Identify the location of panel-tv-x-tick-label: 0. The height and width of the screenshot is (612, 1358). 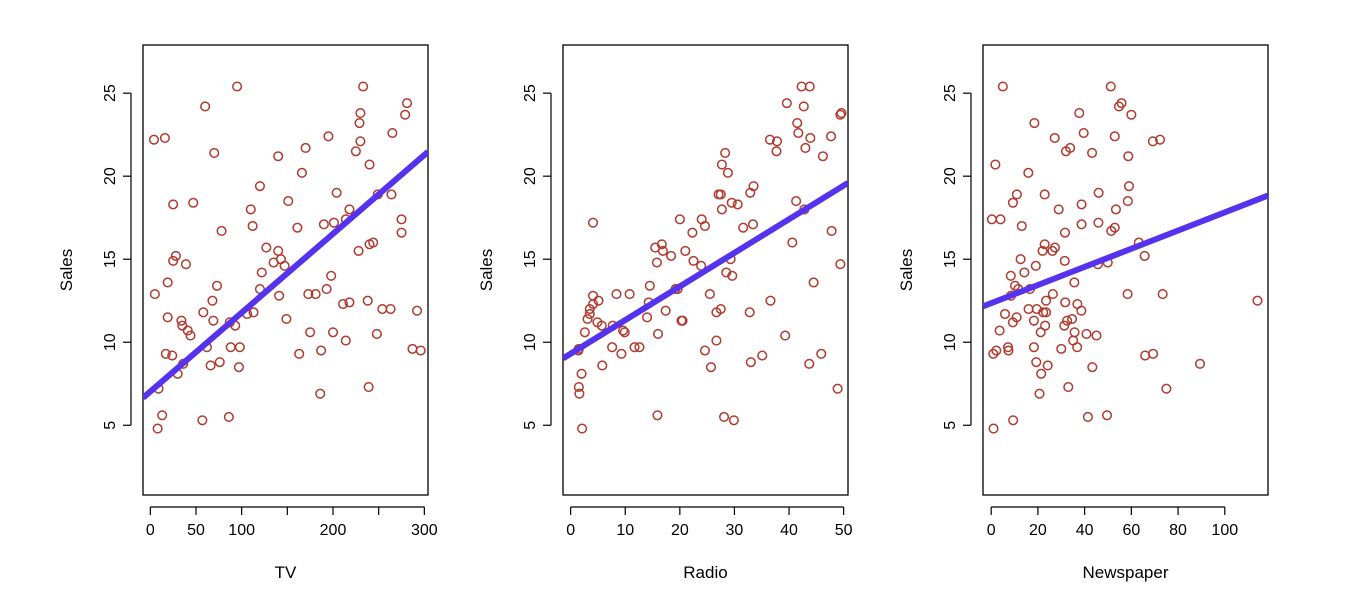
(150, 530).